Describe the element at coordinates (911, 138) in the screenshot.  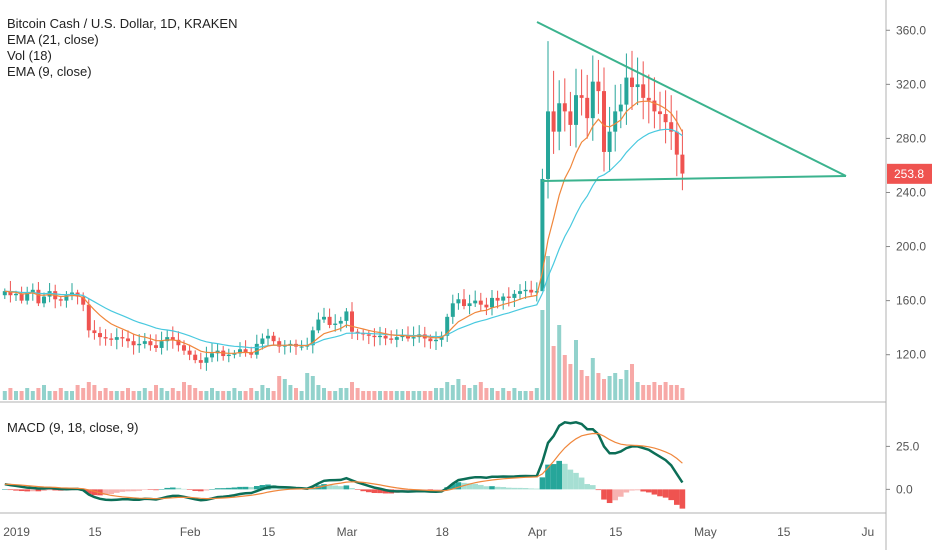
I see `price-tick-label: 280.0` at that location.